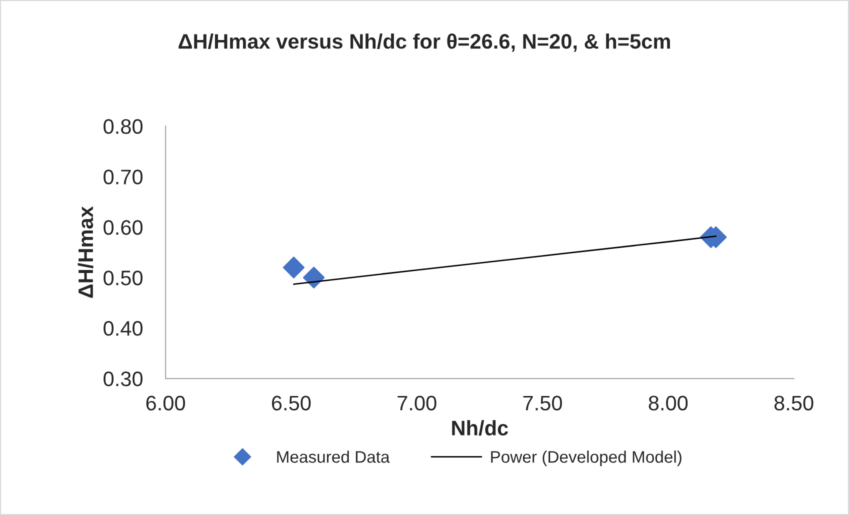 Image resolution: width=849 pixels, height=515 pixels. What do you see at coordinates (424, 42) in the screenshot?
I see `chart-title: ΔH/Hmax versus Nh/dc for θ=26.6, N=20, & h=5cm` at bounding box center [424, 42].